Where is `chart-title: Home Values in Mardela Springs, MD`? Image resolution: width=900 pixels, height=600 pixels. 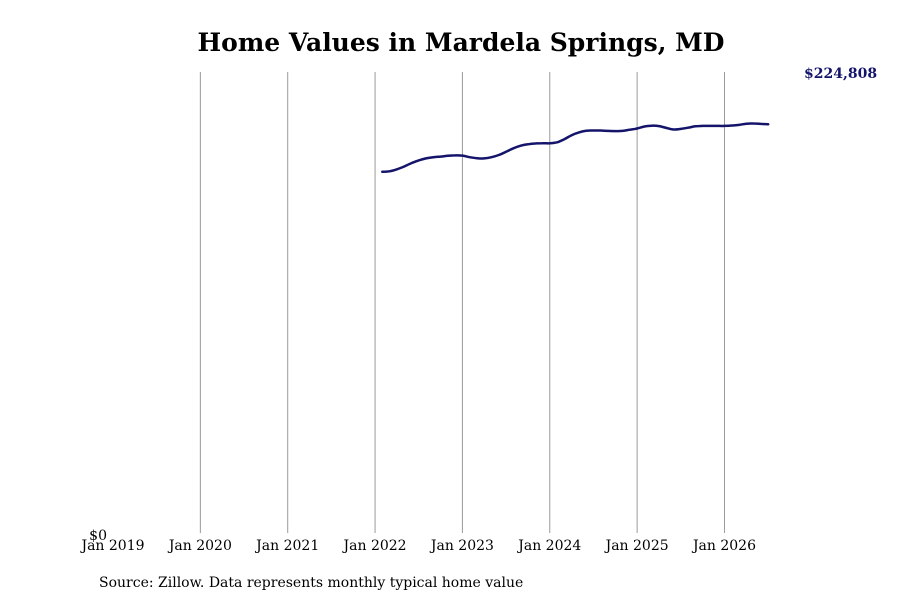 chart-title: Home Values in Mardela Springs, MD is located at coordinates (461, 42).